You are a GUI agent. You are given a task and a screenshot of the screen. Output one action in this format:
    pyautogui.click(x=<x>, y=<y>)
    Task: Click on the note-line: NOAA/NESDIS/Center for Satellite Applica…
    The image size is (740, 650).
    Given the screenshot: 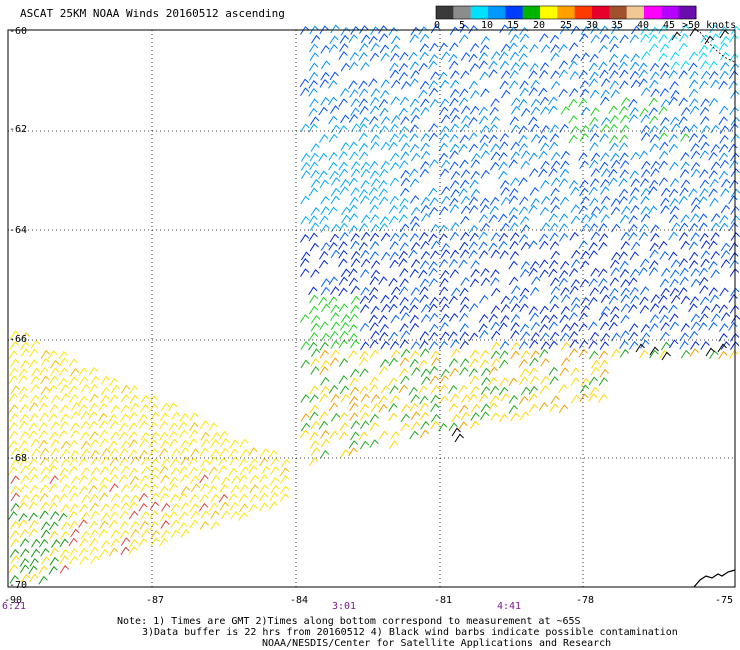 What is the action you would take?
    pyautogui.click(x=437, y=643)
    